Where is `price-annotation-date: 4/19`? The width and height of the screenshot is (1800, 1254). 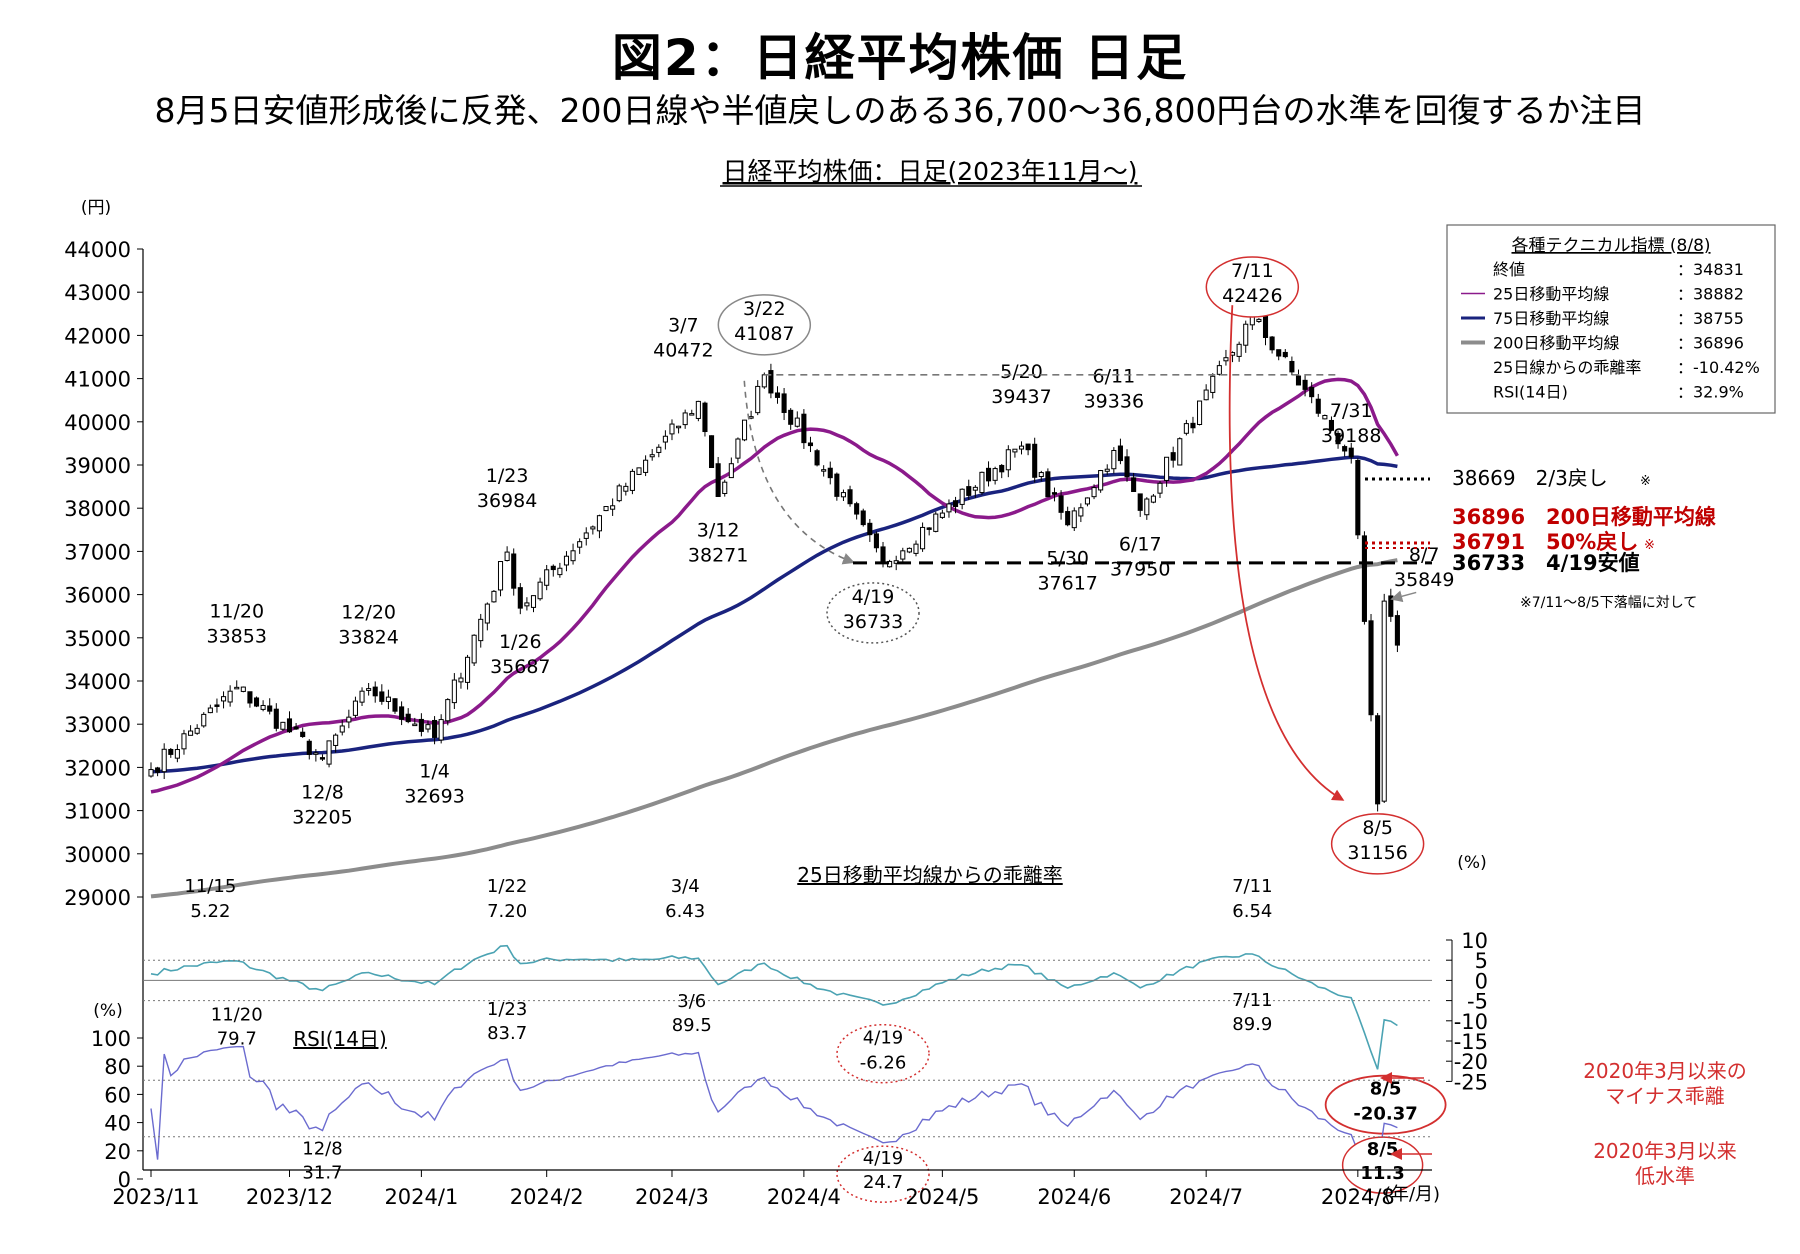 price-annotation-date: 4/19 is located at coordinates (873, 597).